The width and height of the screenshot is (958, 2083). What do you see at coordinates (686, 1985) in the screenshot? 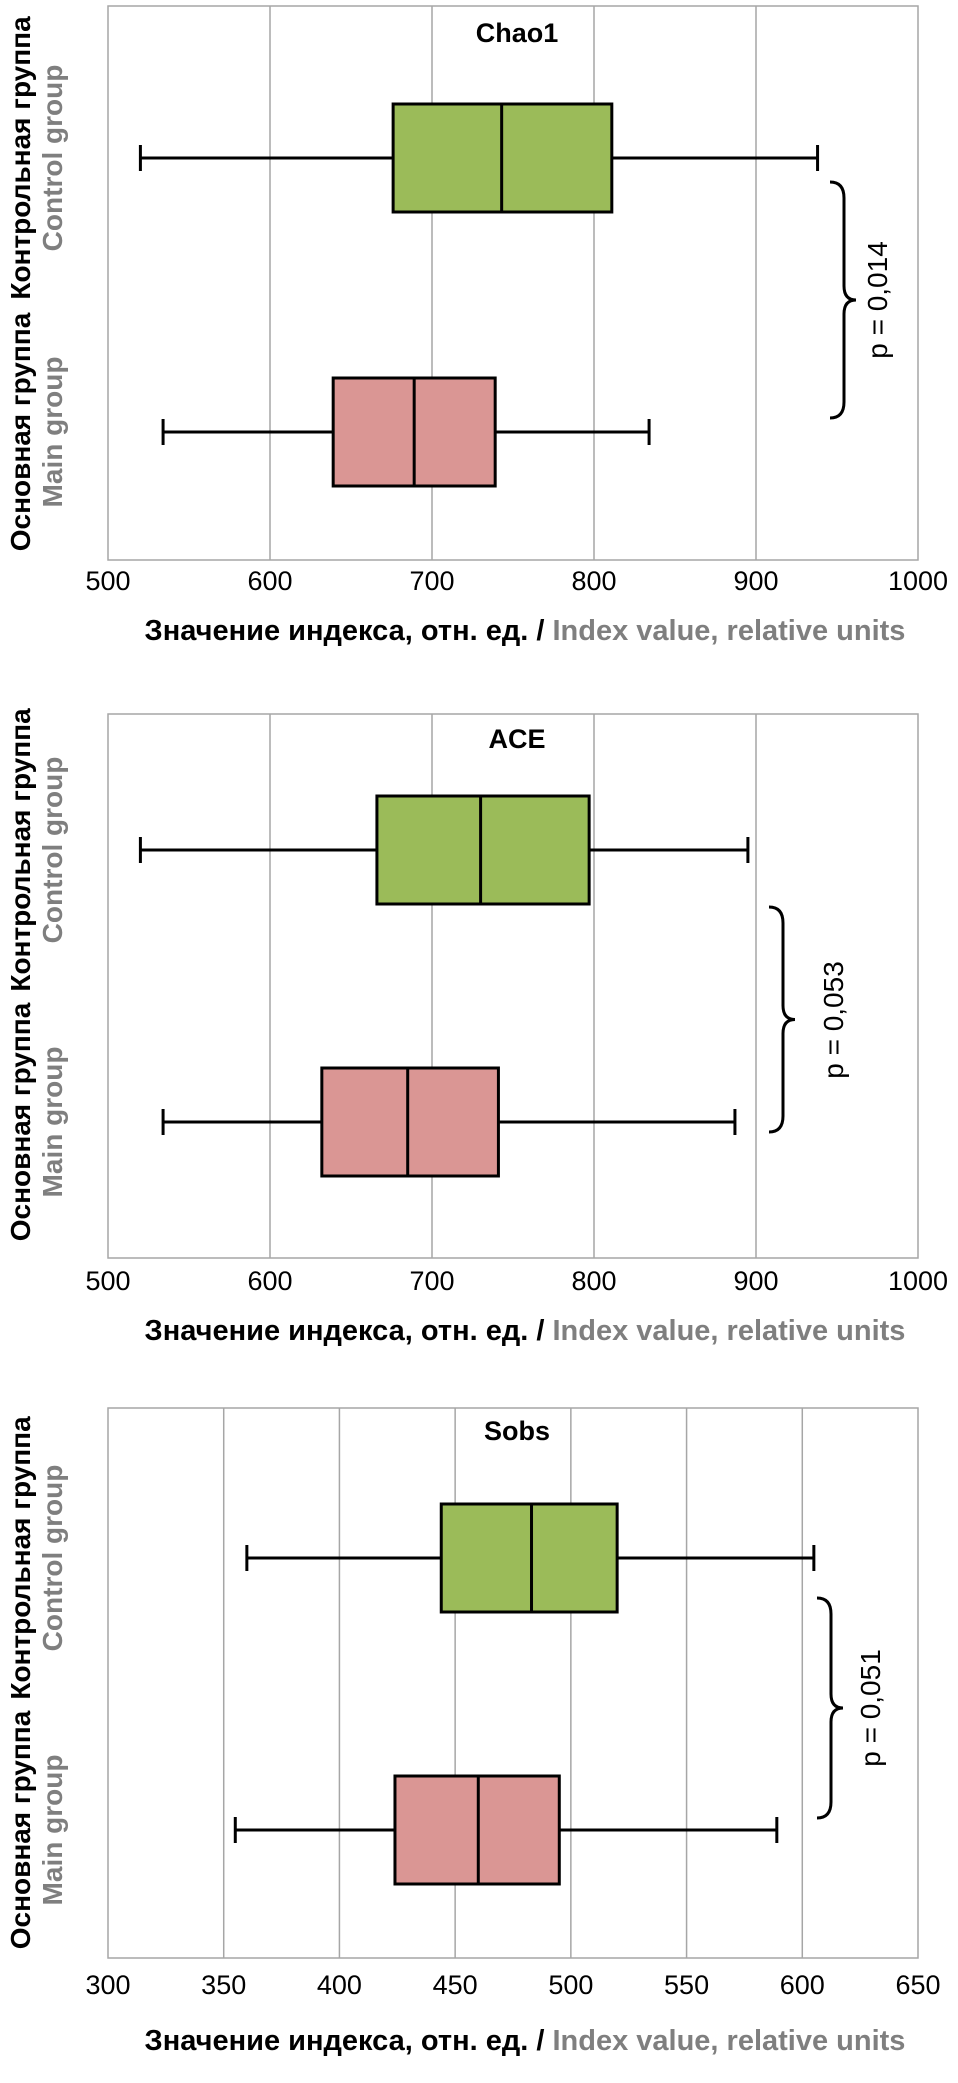
I see `x-tick-label: 550` at bounding box center [686, 1985].